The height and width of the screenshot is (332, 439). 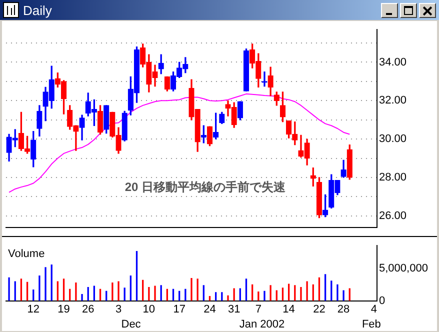 I want to click on x-tick-label: 22, so click(x=319, y=309).